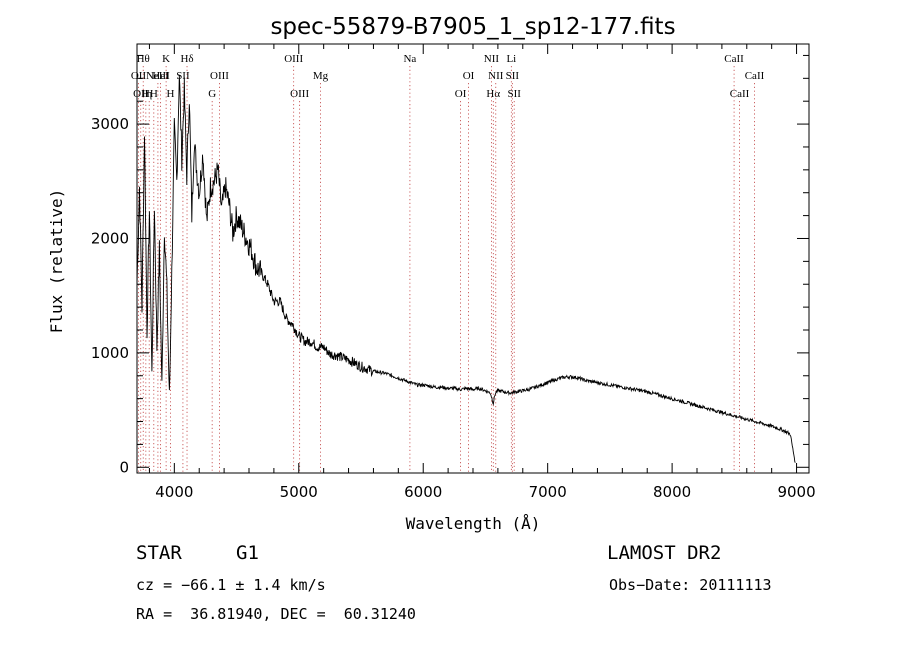 The width and height of the screenshot is (900, 650). Describe the element at coordinates (110, 353) in the screenshot. I see `y-tick-label: 1000` at that location.